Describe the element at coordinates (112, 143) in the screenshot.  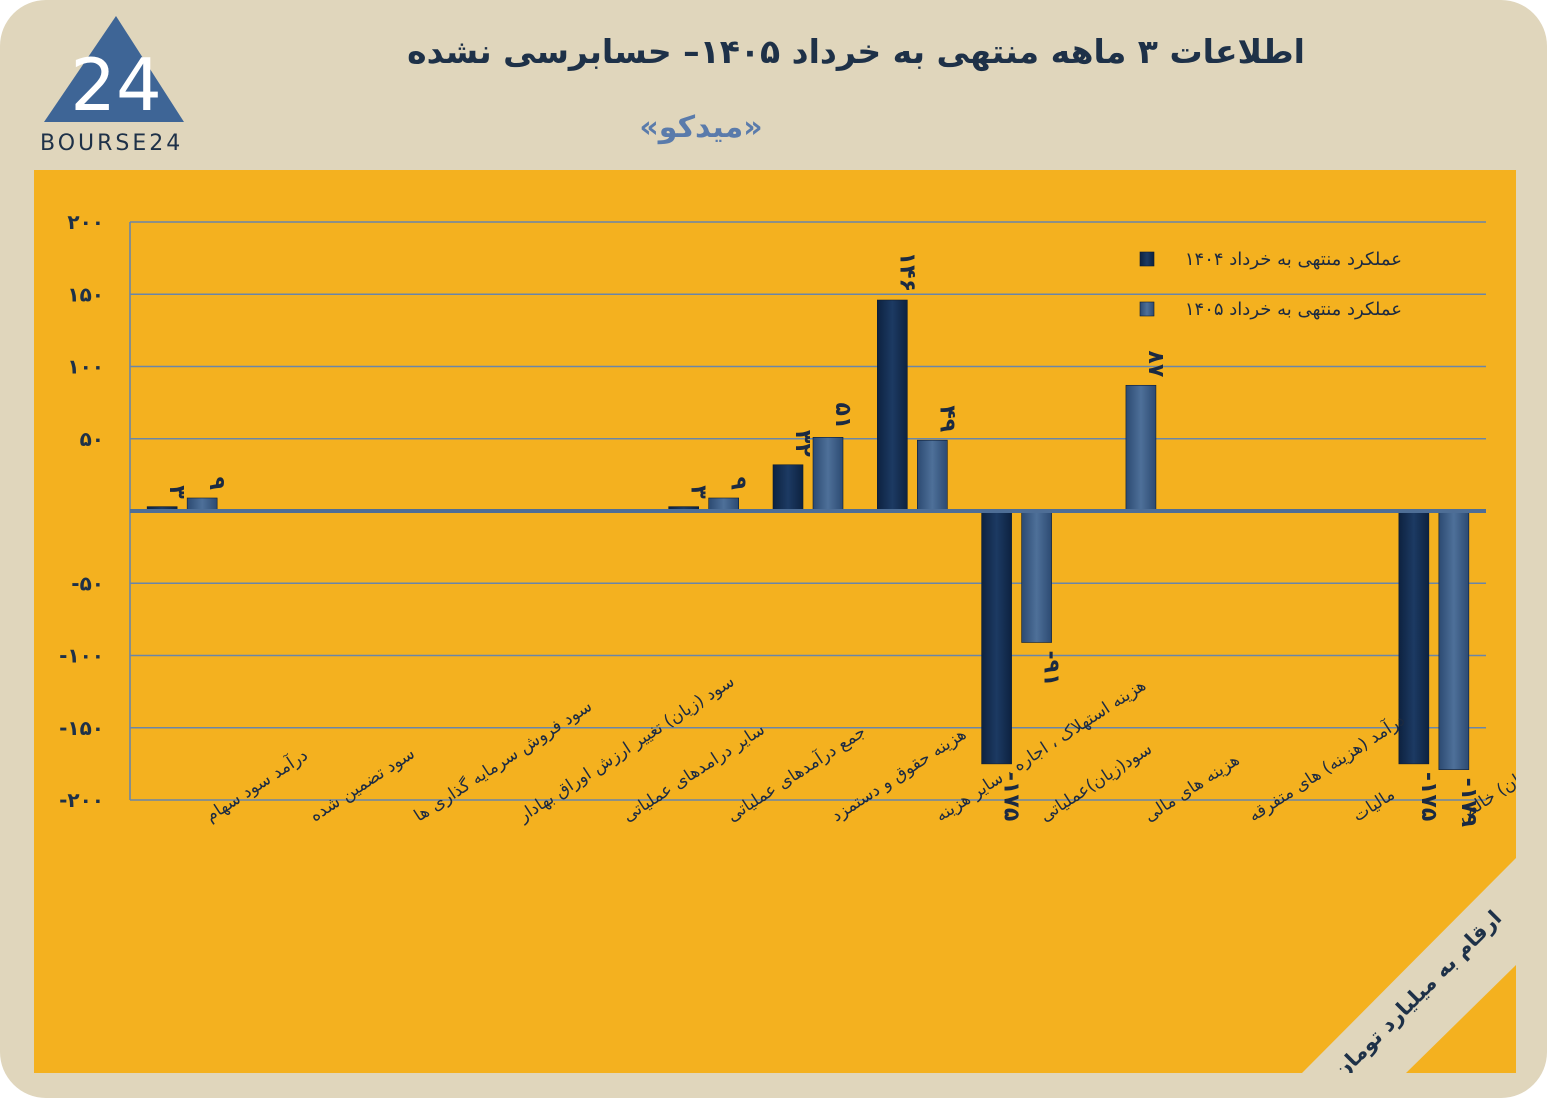
I see `logo-text: BOURSE24` at that location.